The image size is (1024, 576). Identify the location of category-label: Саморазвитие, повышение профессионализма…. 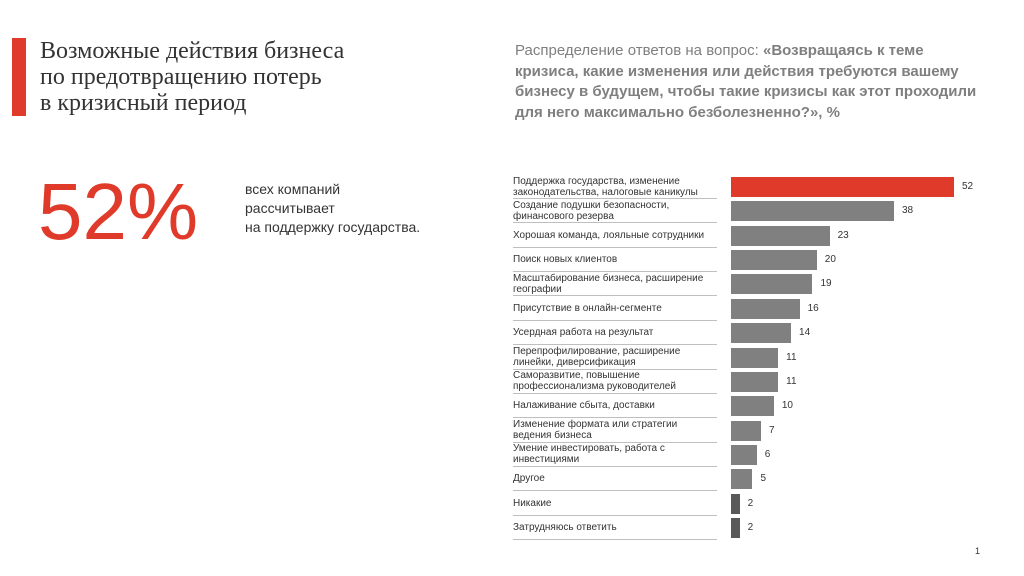
(615, 382).